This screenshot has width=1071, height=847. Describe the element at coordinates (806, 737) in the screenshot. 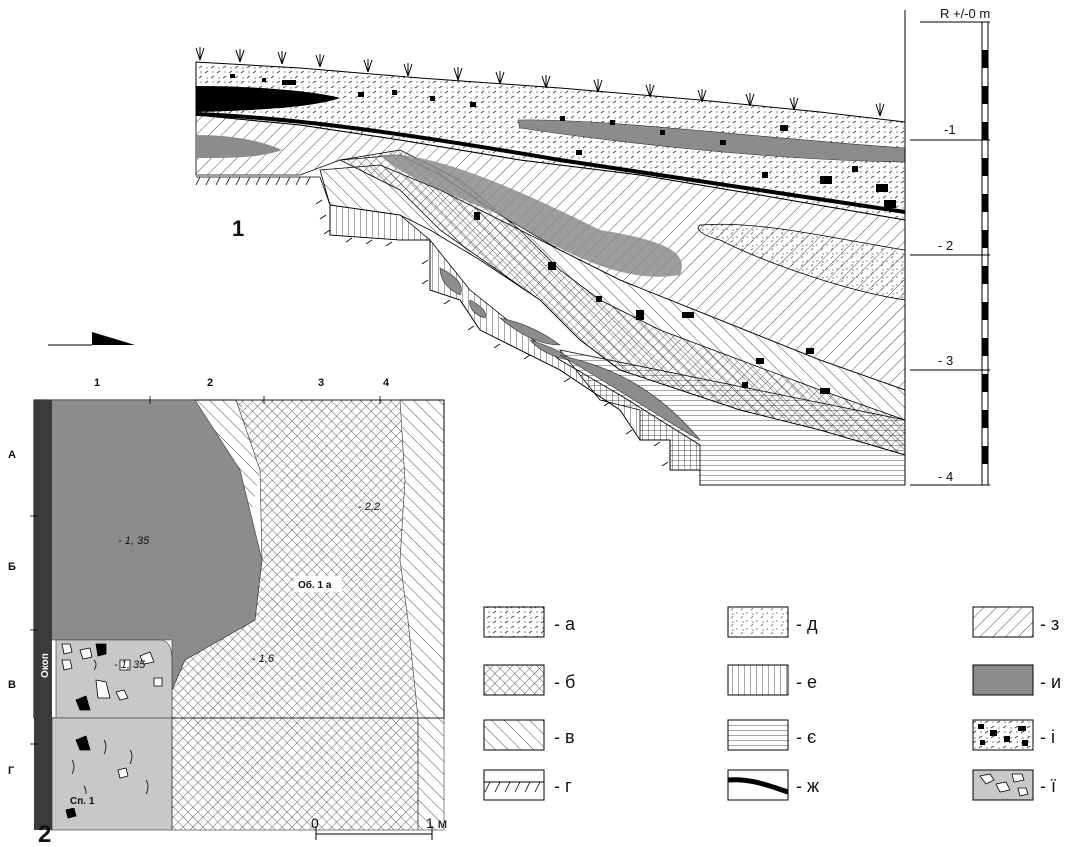

I see `legend-label-ye: - є` at that location.